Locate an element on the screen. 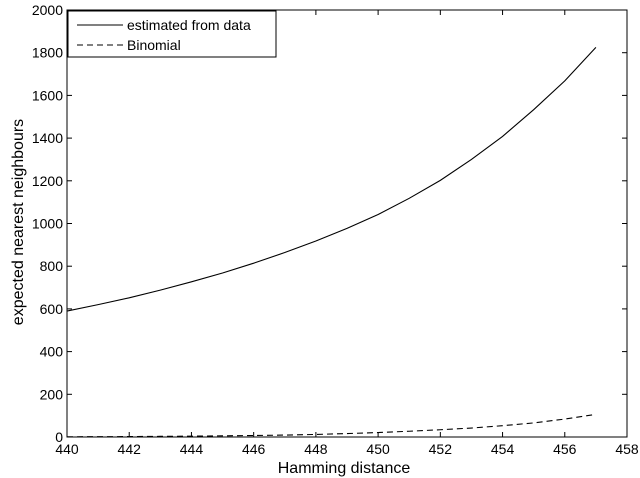  y-tick-label: 1800 is located at coordinates (47, 53).